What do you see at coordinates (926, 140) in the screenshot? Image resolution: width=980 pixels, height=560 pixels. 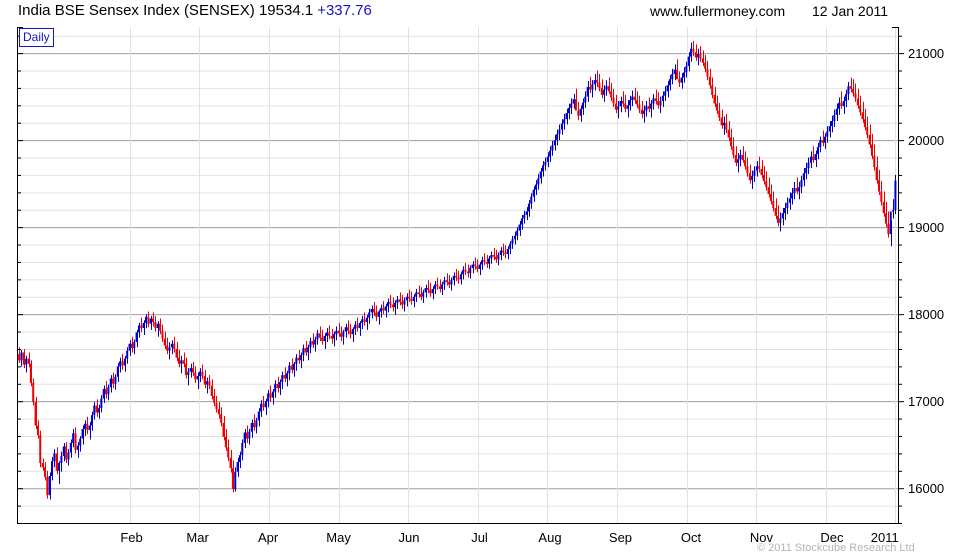 I see `y-axis-tick-label: 20000` at bounding box center [926, 140].